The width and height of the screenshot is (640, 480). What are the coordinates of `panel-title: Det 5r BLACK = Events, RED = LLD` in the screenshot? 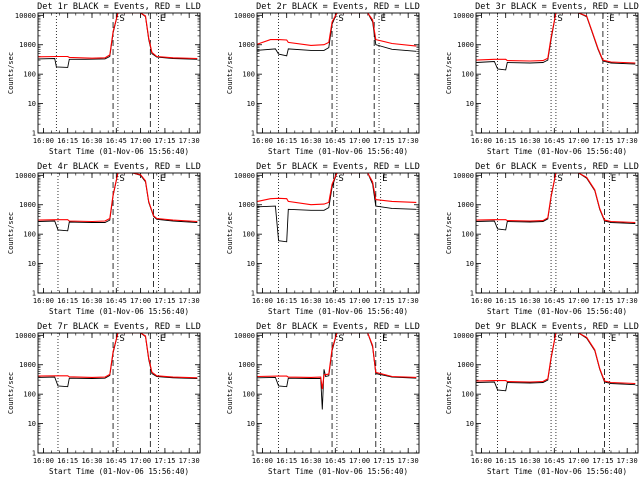 It's located at (338, 167).